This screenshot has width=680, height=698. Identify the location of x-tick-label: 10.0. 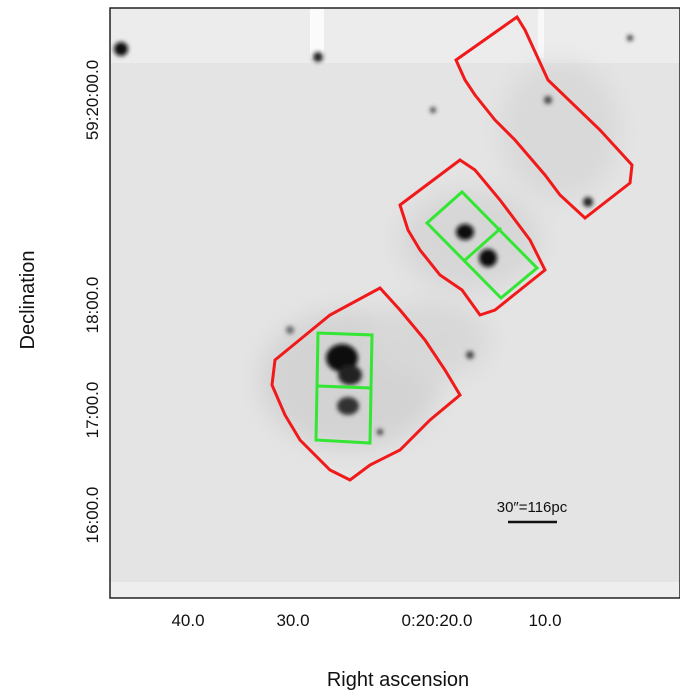
(544, 620).